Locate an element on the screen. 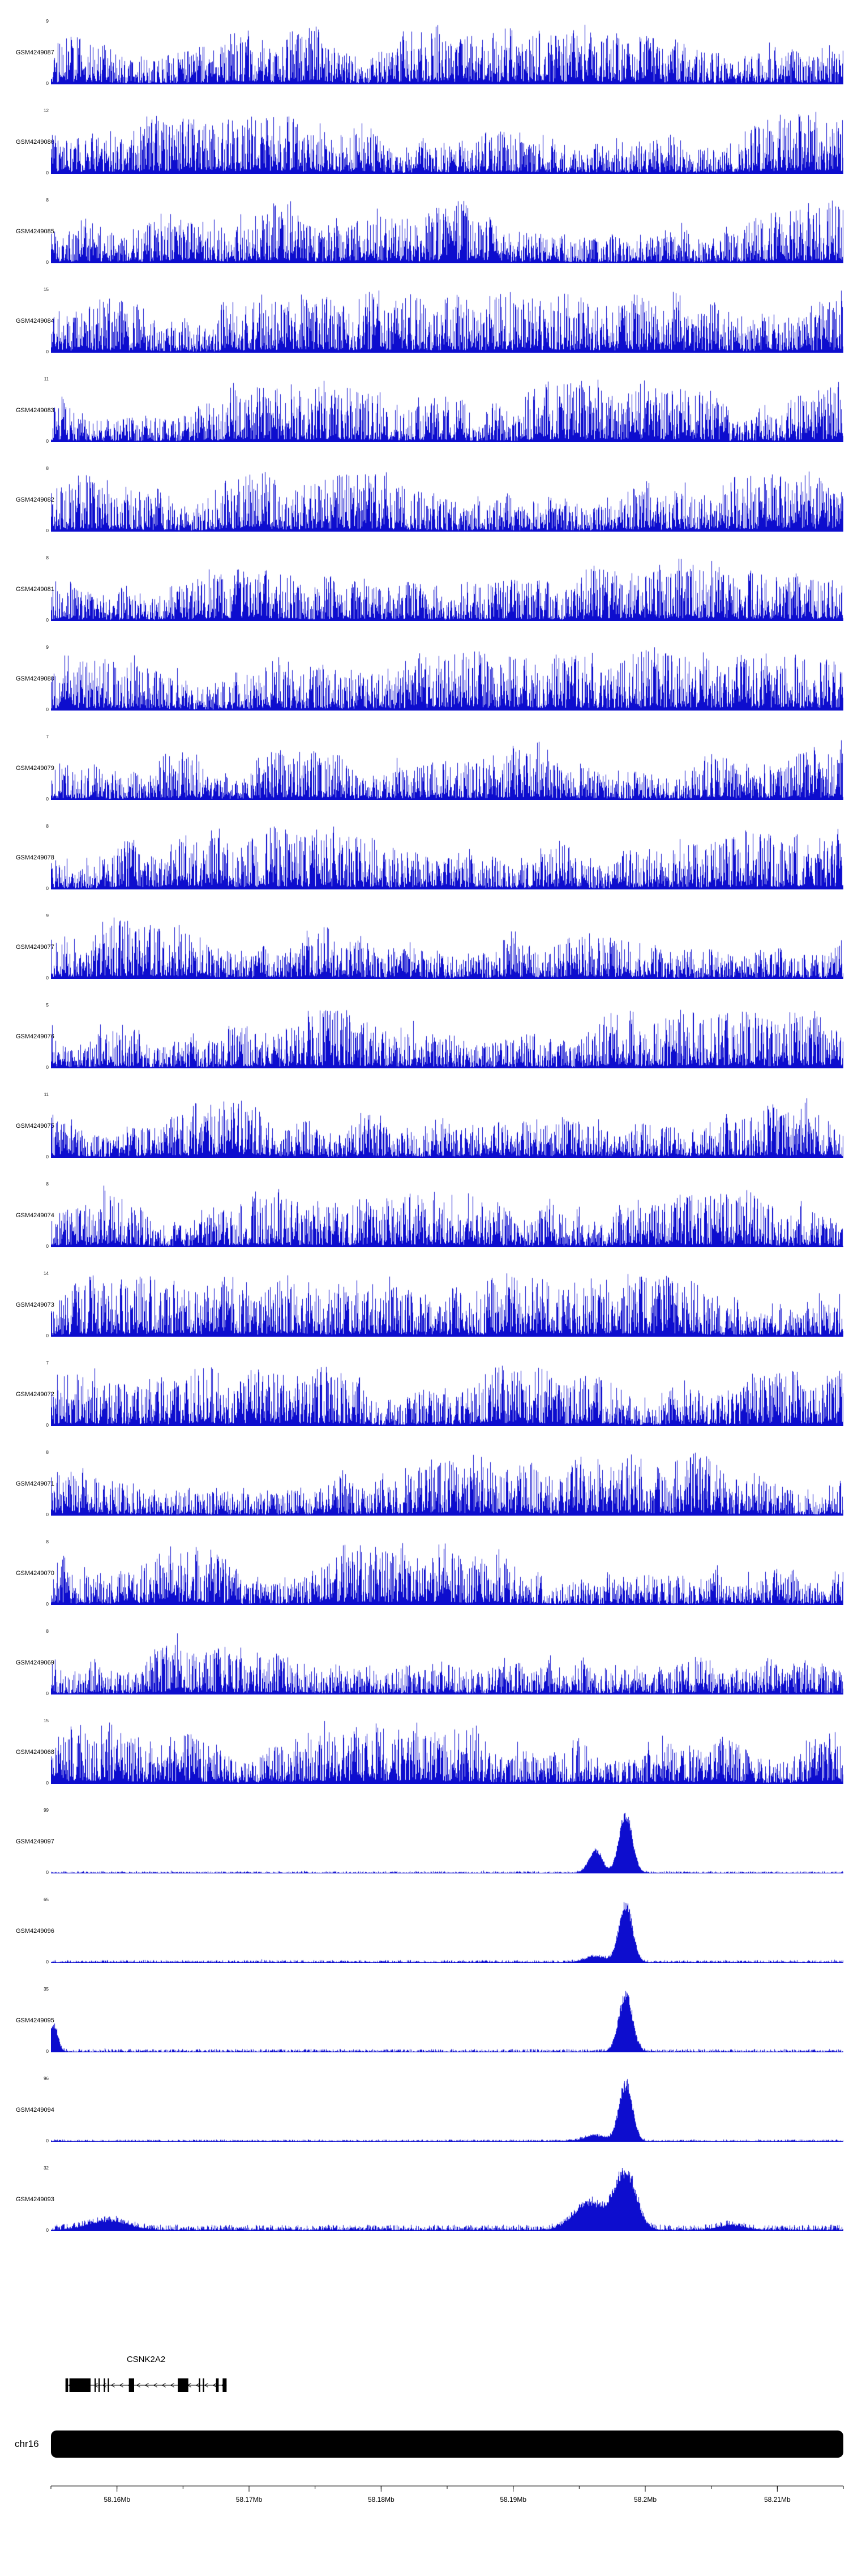  axis-tick-label: 58.19Mb is located at coordinates (513, 2500).